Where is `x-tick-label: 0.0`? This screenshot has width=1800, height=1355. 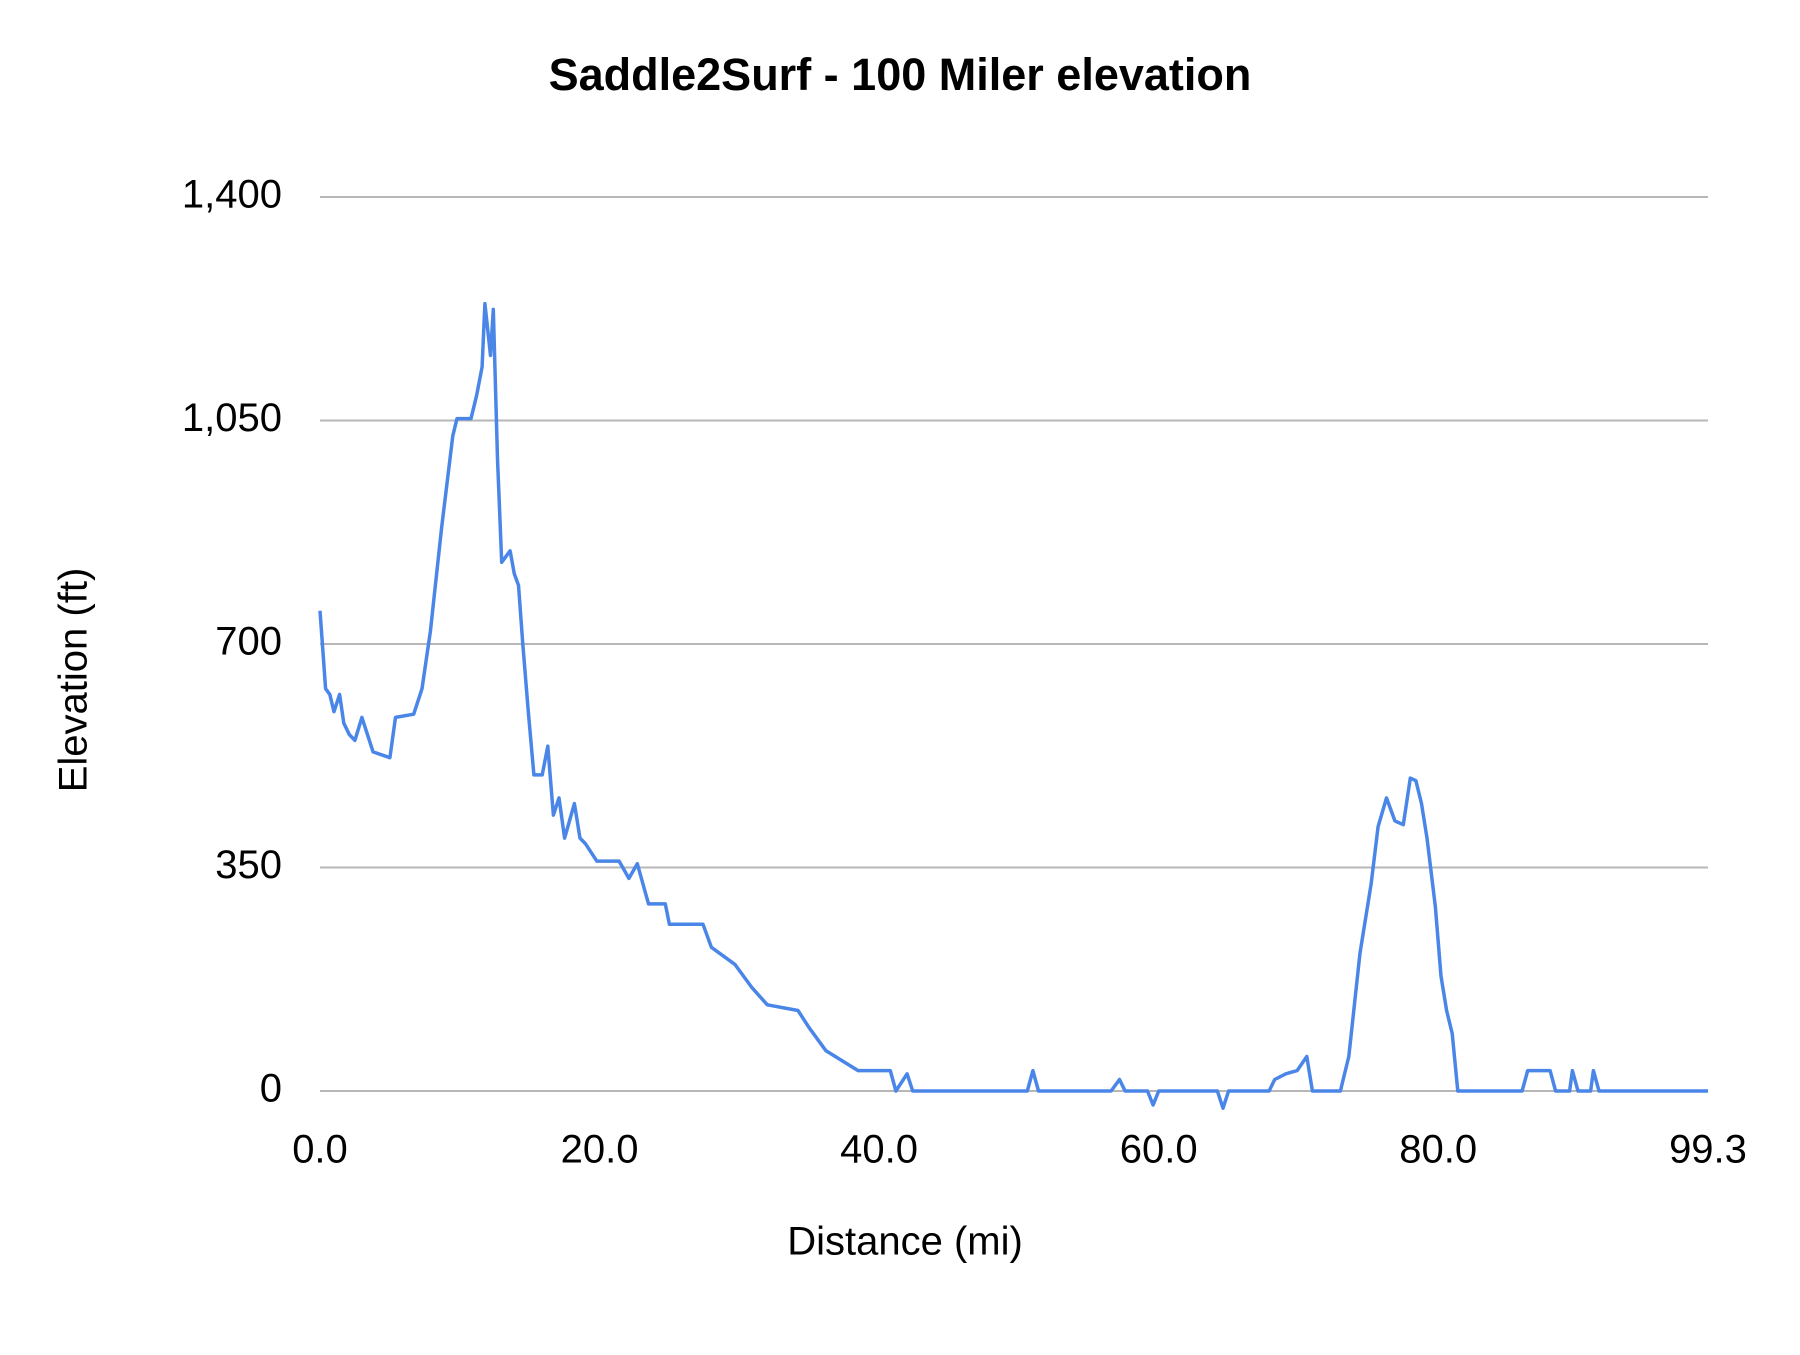 x-tick-label: 0.0 is located at coordinates (320, 1150).